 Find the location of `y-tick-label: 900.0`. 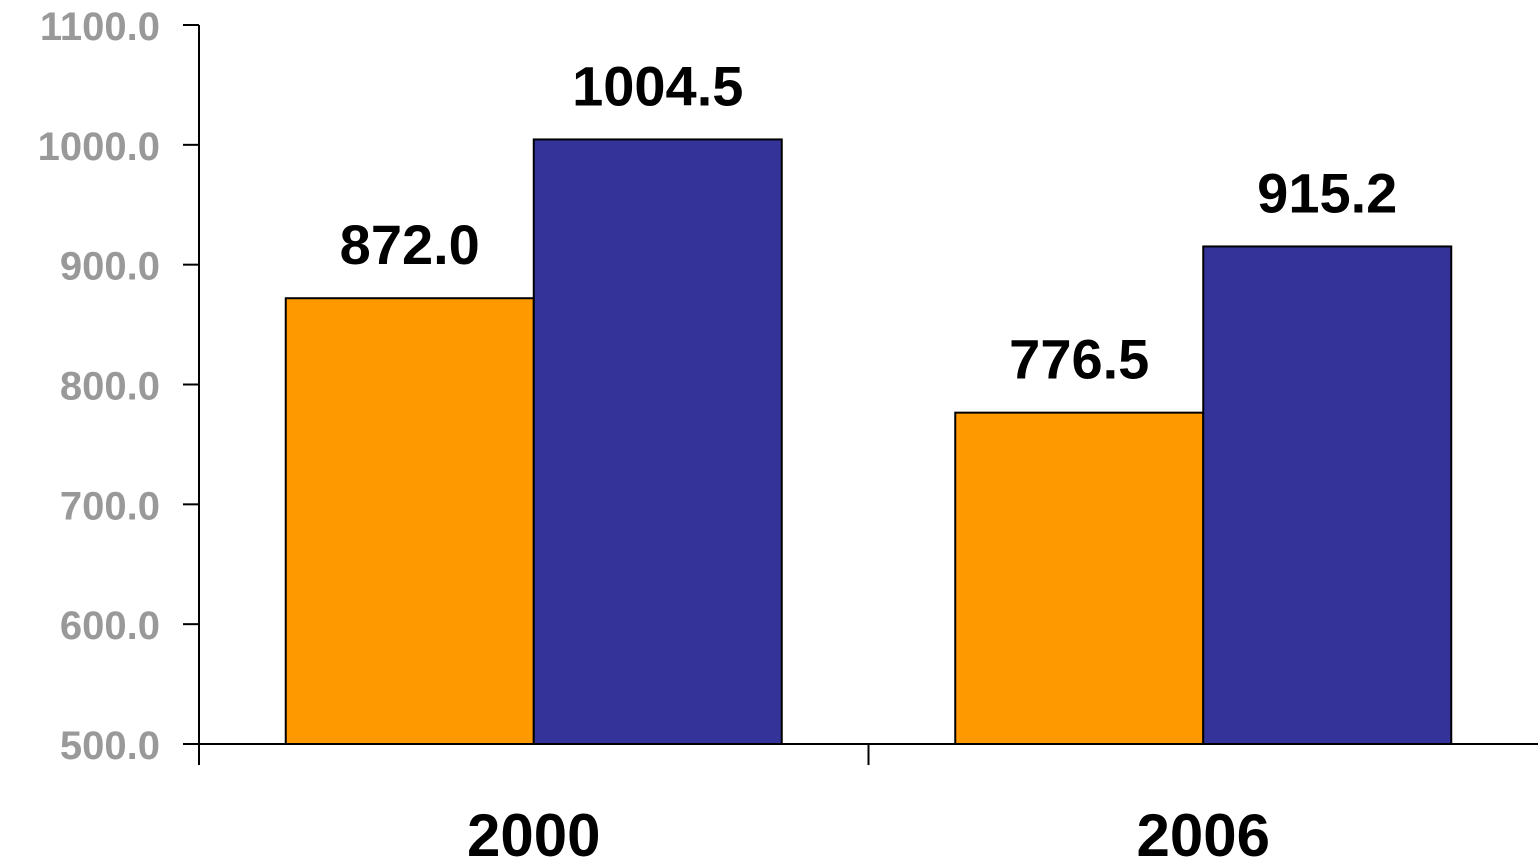

y-tick-label: 900.0 is located at coordinates (110, 267).